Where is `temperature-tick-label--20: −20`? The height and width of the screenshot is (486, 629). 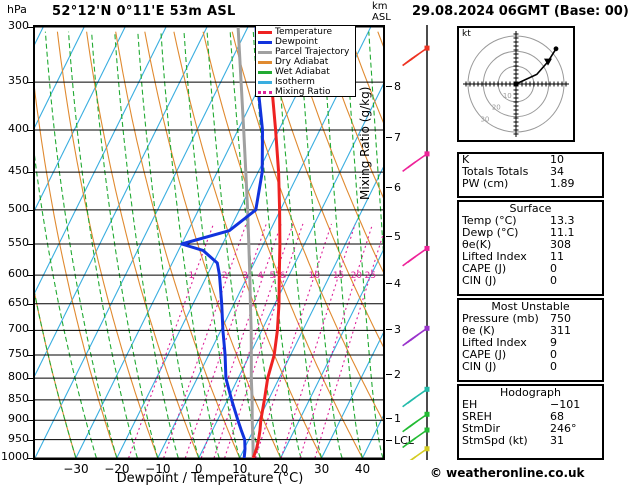 temperature-tick-label--20: −20 is located at coordinates (117, 469).